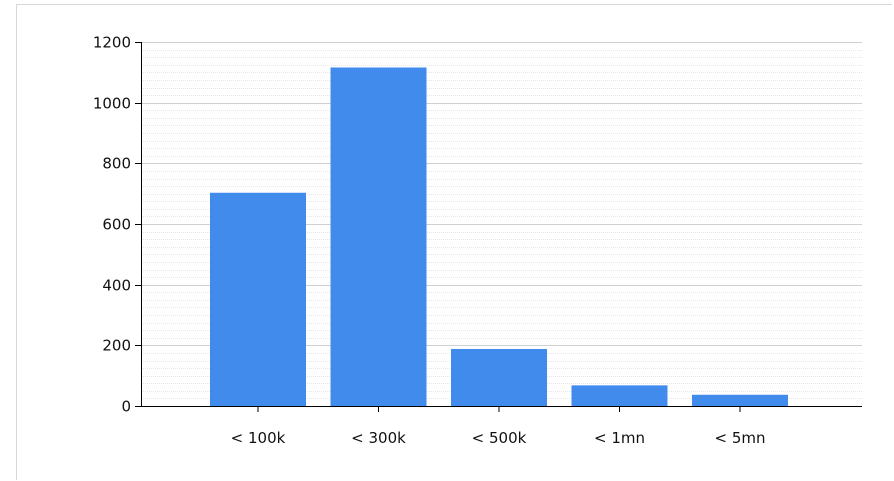 This screenshot has height=481, width=894. What do you see at coordinates (116, 286) in the screenshot?
I see `y-tick-label: 400` at bounding box center [116, 286].